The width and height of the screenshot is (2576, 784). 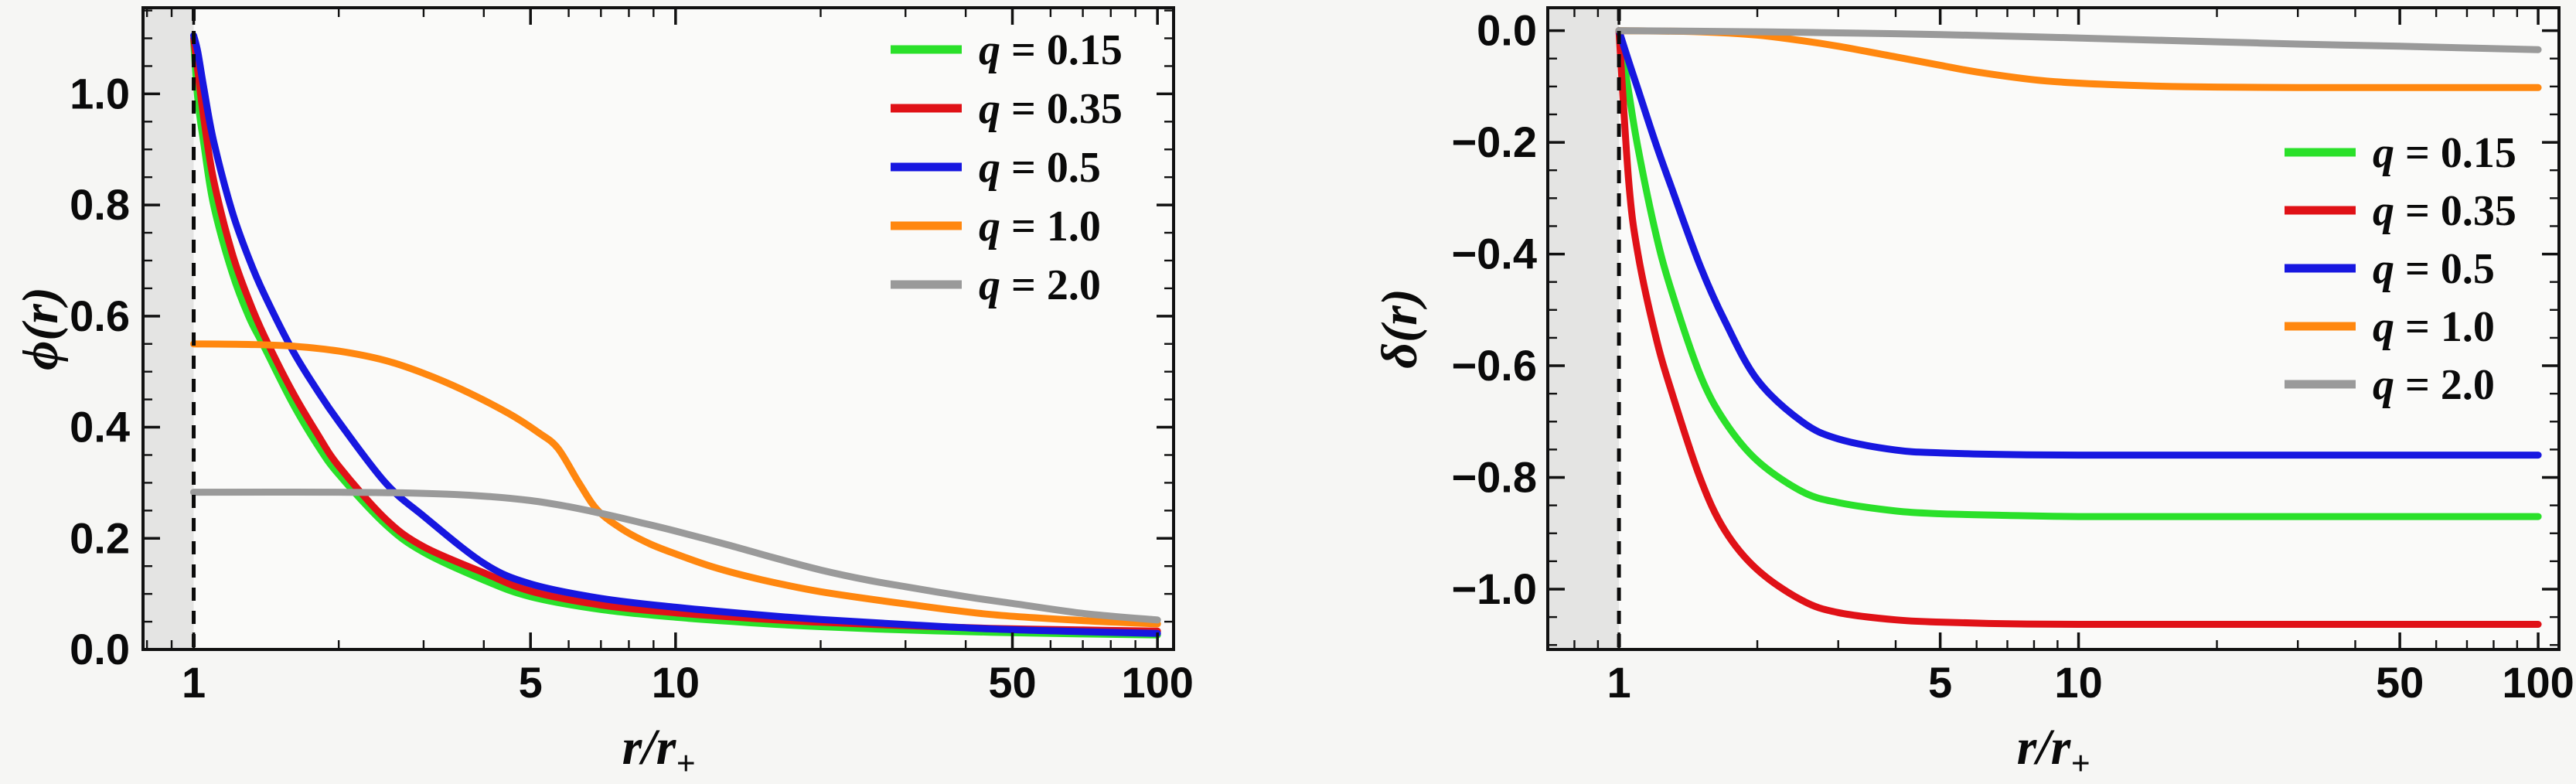 I want to click on y-tick-label: 0.2, so click(x=100, y=537).